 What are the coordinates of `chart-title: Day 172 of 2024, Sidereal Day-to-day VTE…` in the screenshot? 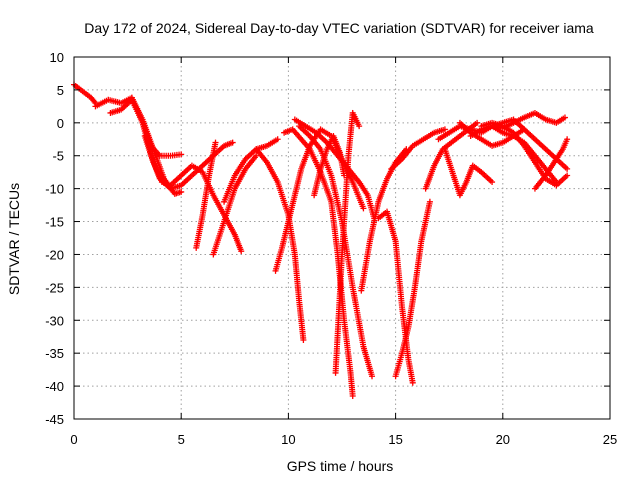 It's located at (339, 28).